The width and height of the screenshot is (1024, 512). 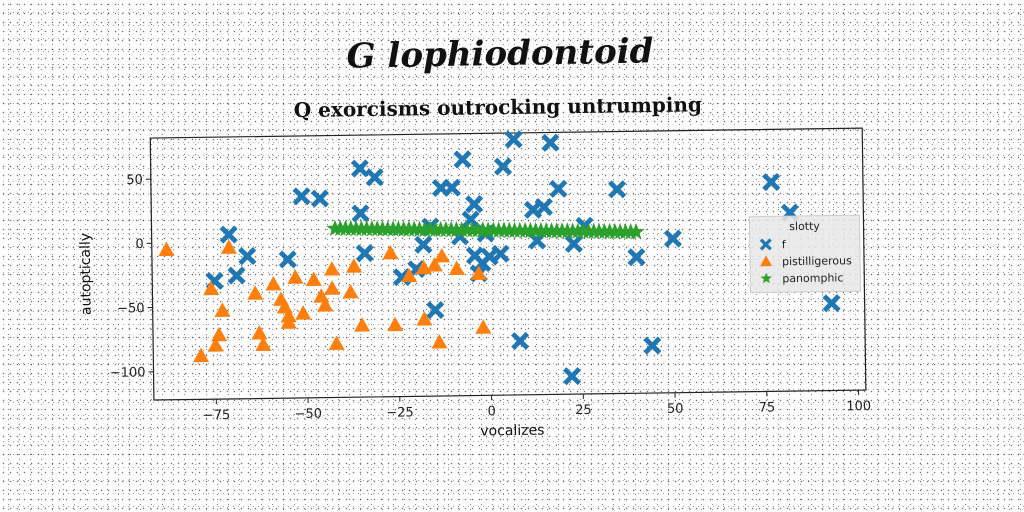 I want to click on legend-marker-panomphic, so click(x=766, y=278).